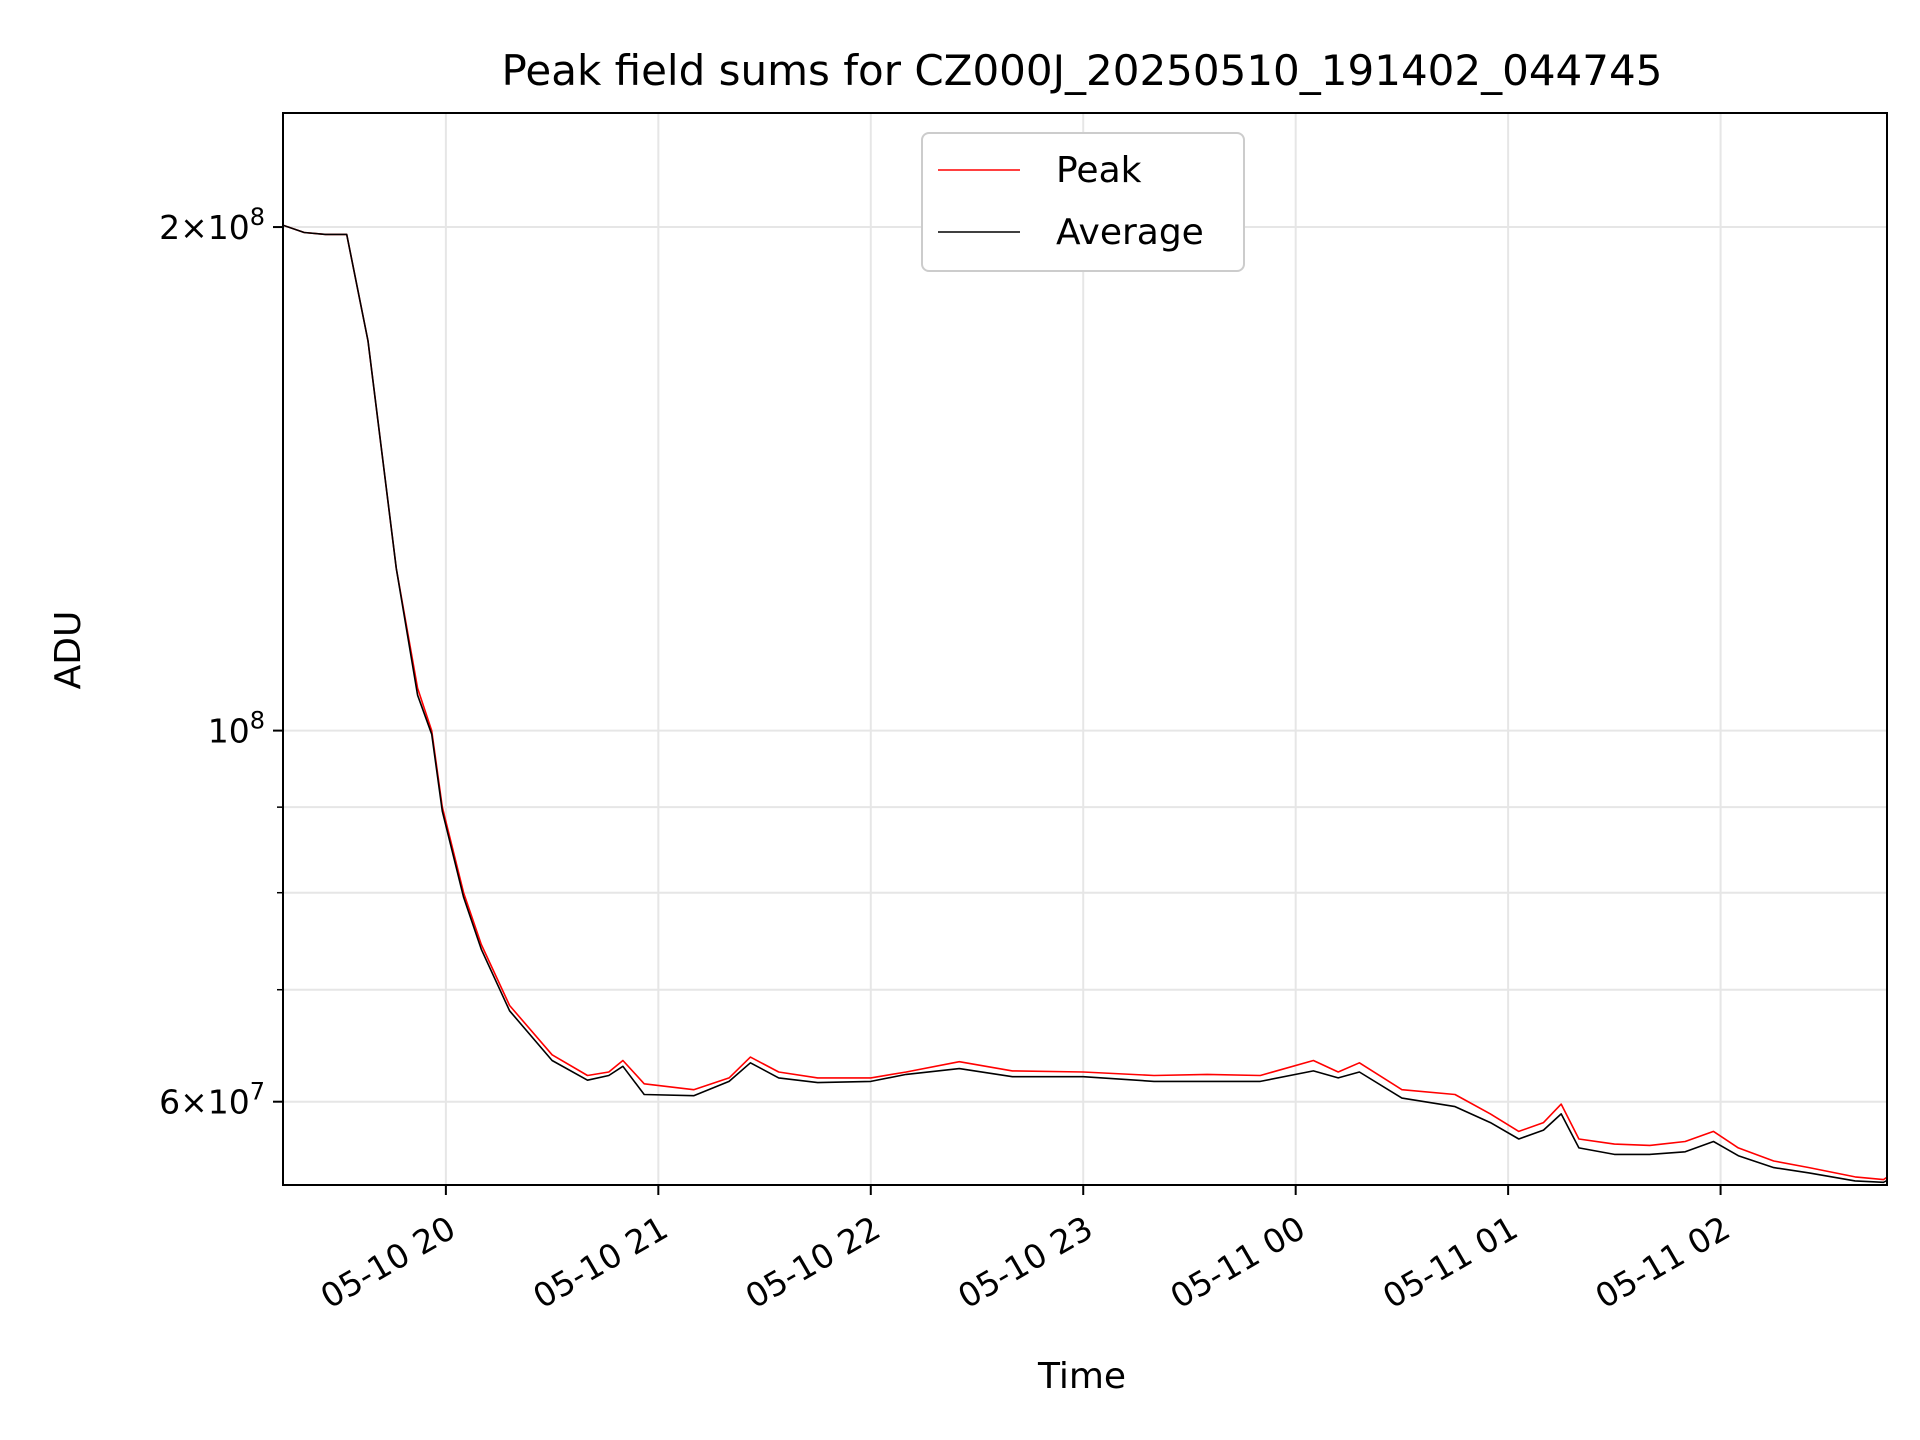 The height and width of the screenshot is (1440, 1920). I want to click on y-tick-base: 2×10, so click(204, 227).